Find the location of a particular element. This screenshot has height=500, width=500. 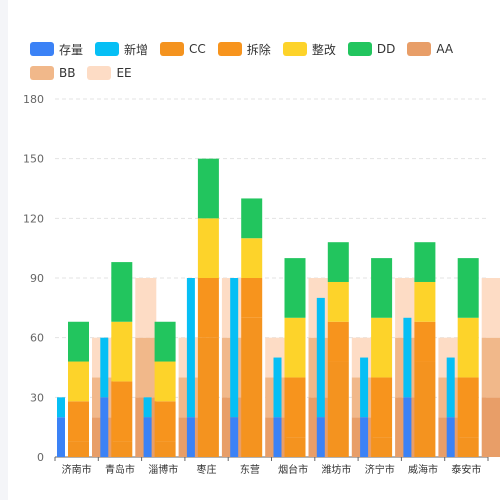

x-tick-label: 烟台市 is located at coordinates (293, 469).